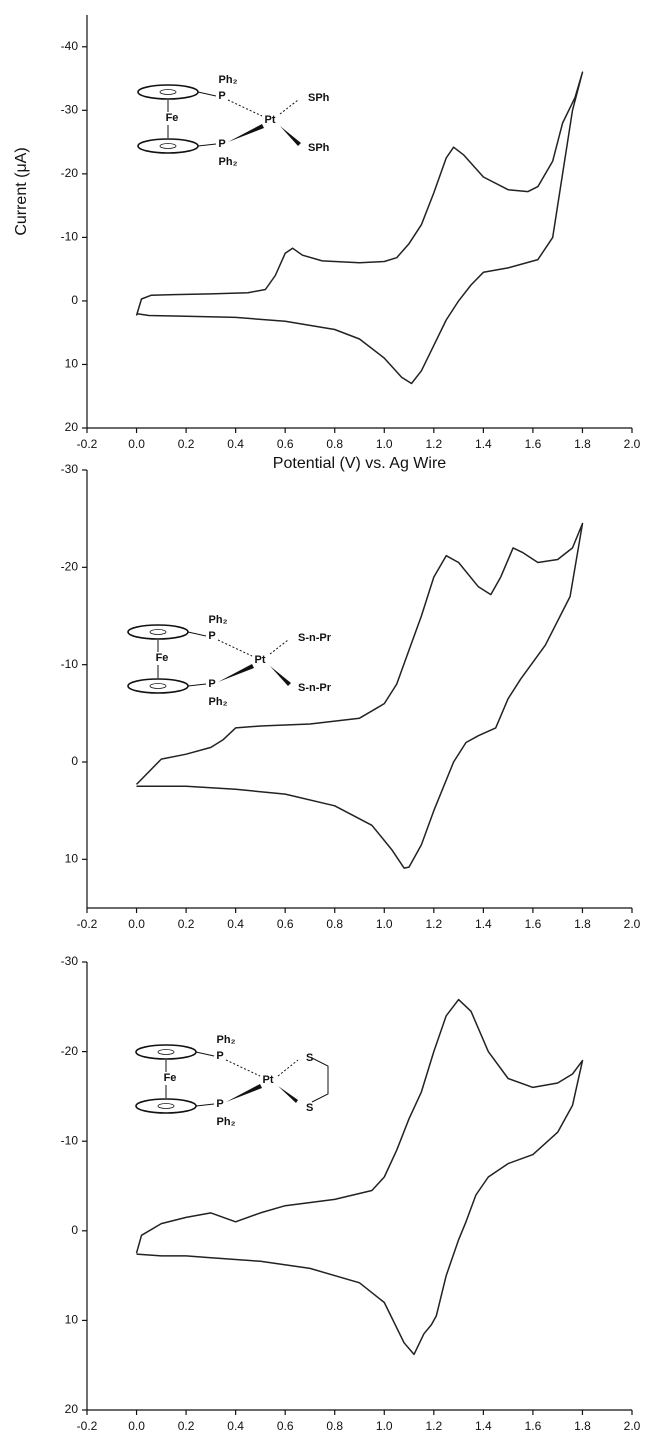 Image resolution: width=645 pixels, height=1454 pixels. Describe the element at coordinates (232, 1081) in the screenshot. I see `structure-inset: Ph₂ P Fe Pt P Ph₂ S S` at that location.